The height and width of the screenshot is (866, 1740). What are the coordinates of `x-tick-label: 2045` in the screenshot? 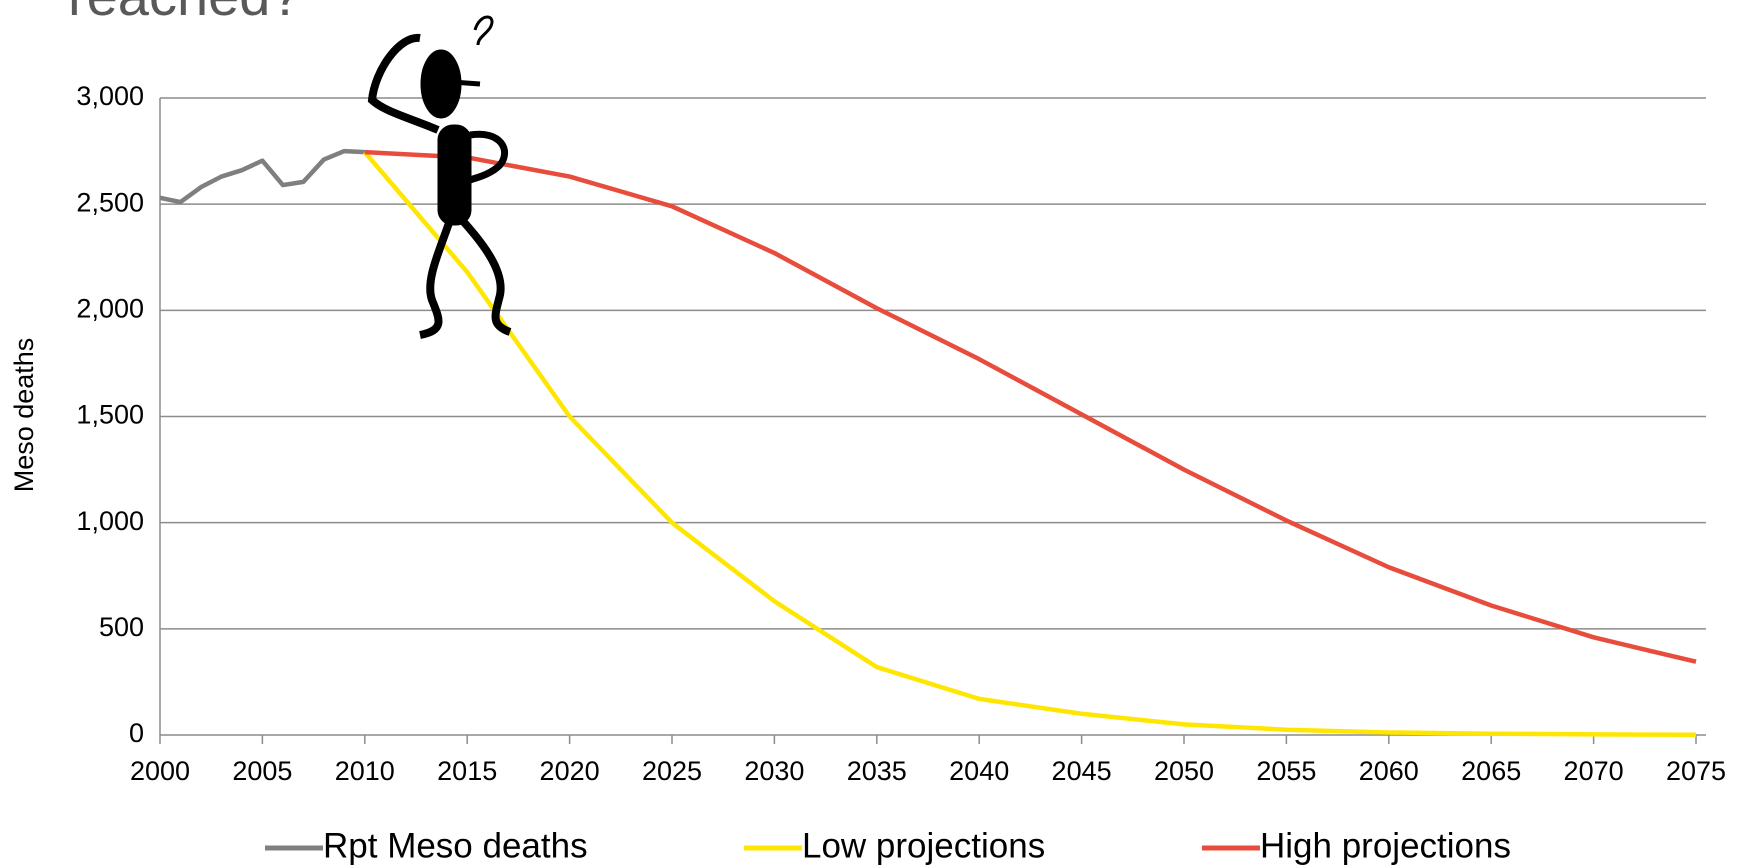 It's located at (1082, 771).